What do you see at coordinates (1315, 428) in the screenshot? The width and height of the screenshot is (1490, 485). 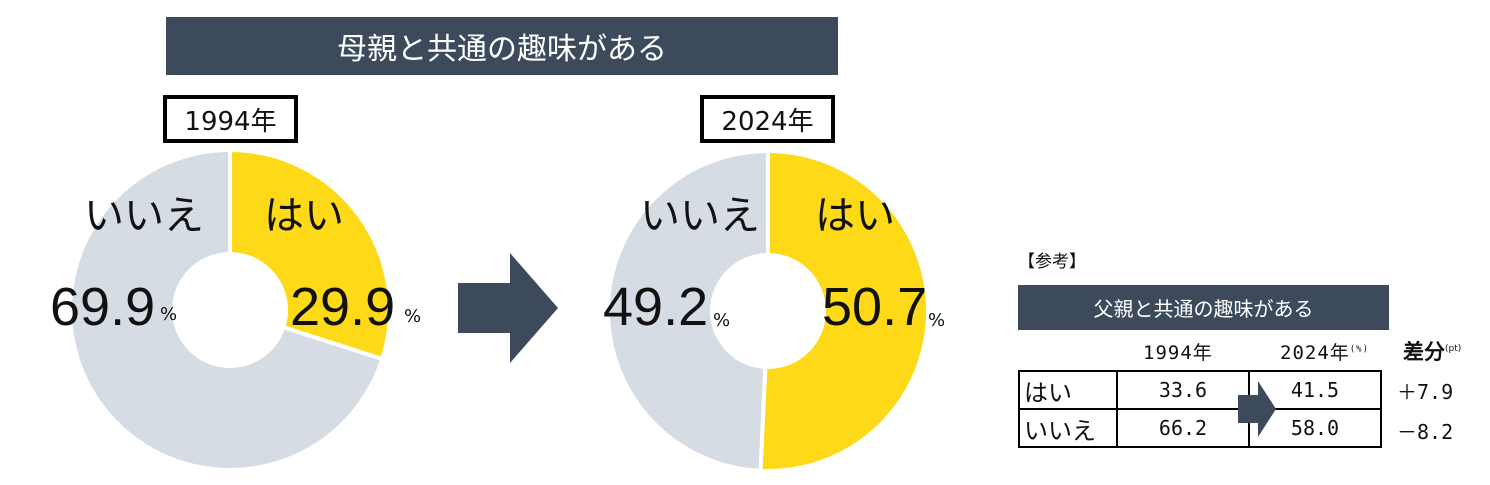 I see `cell-no-2024: 58.0` at bounding box center [1315, 428].